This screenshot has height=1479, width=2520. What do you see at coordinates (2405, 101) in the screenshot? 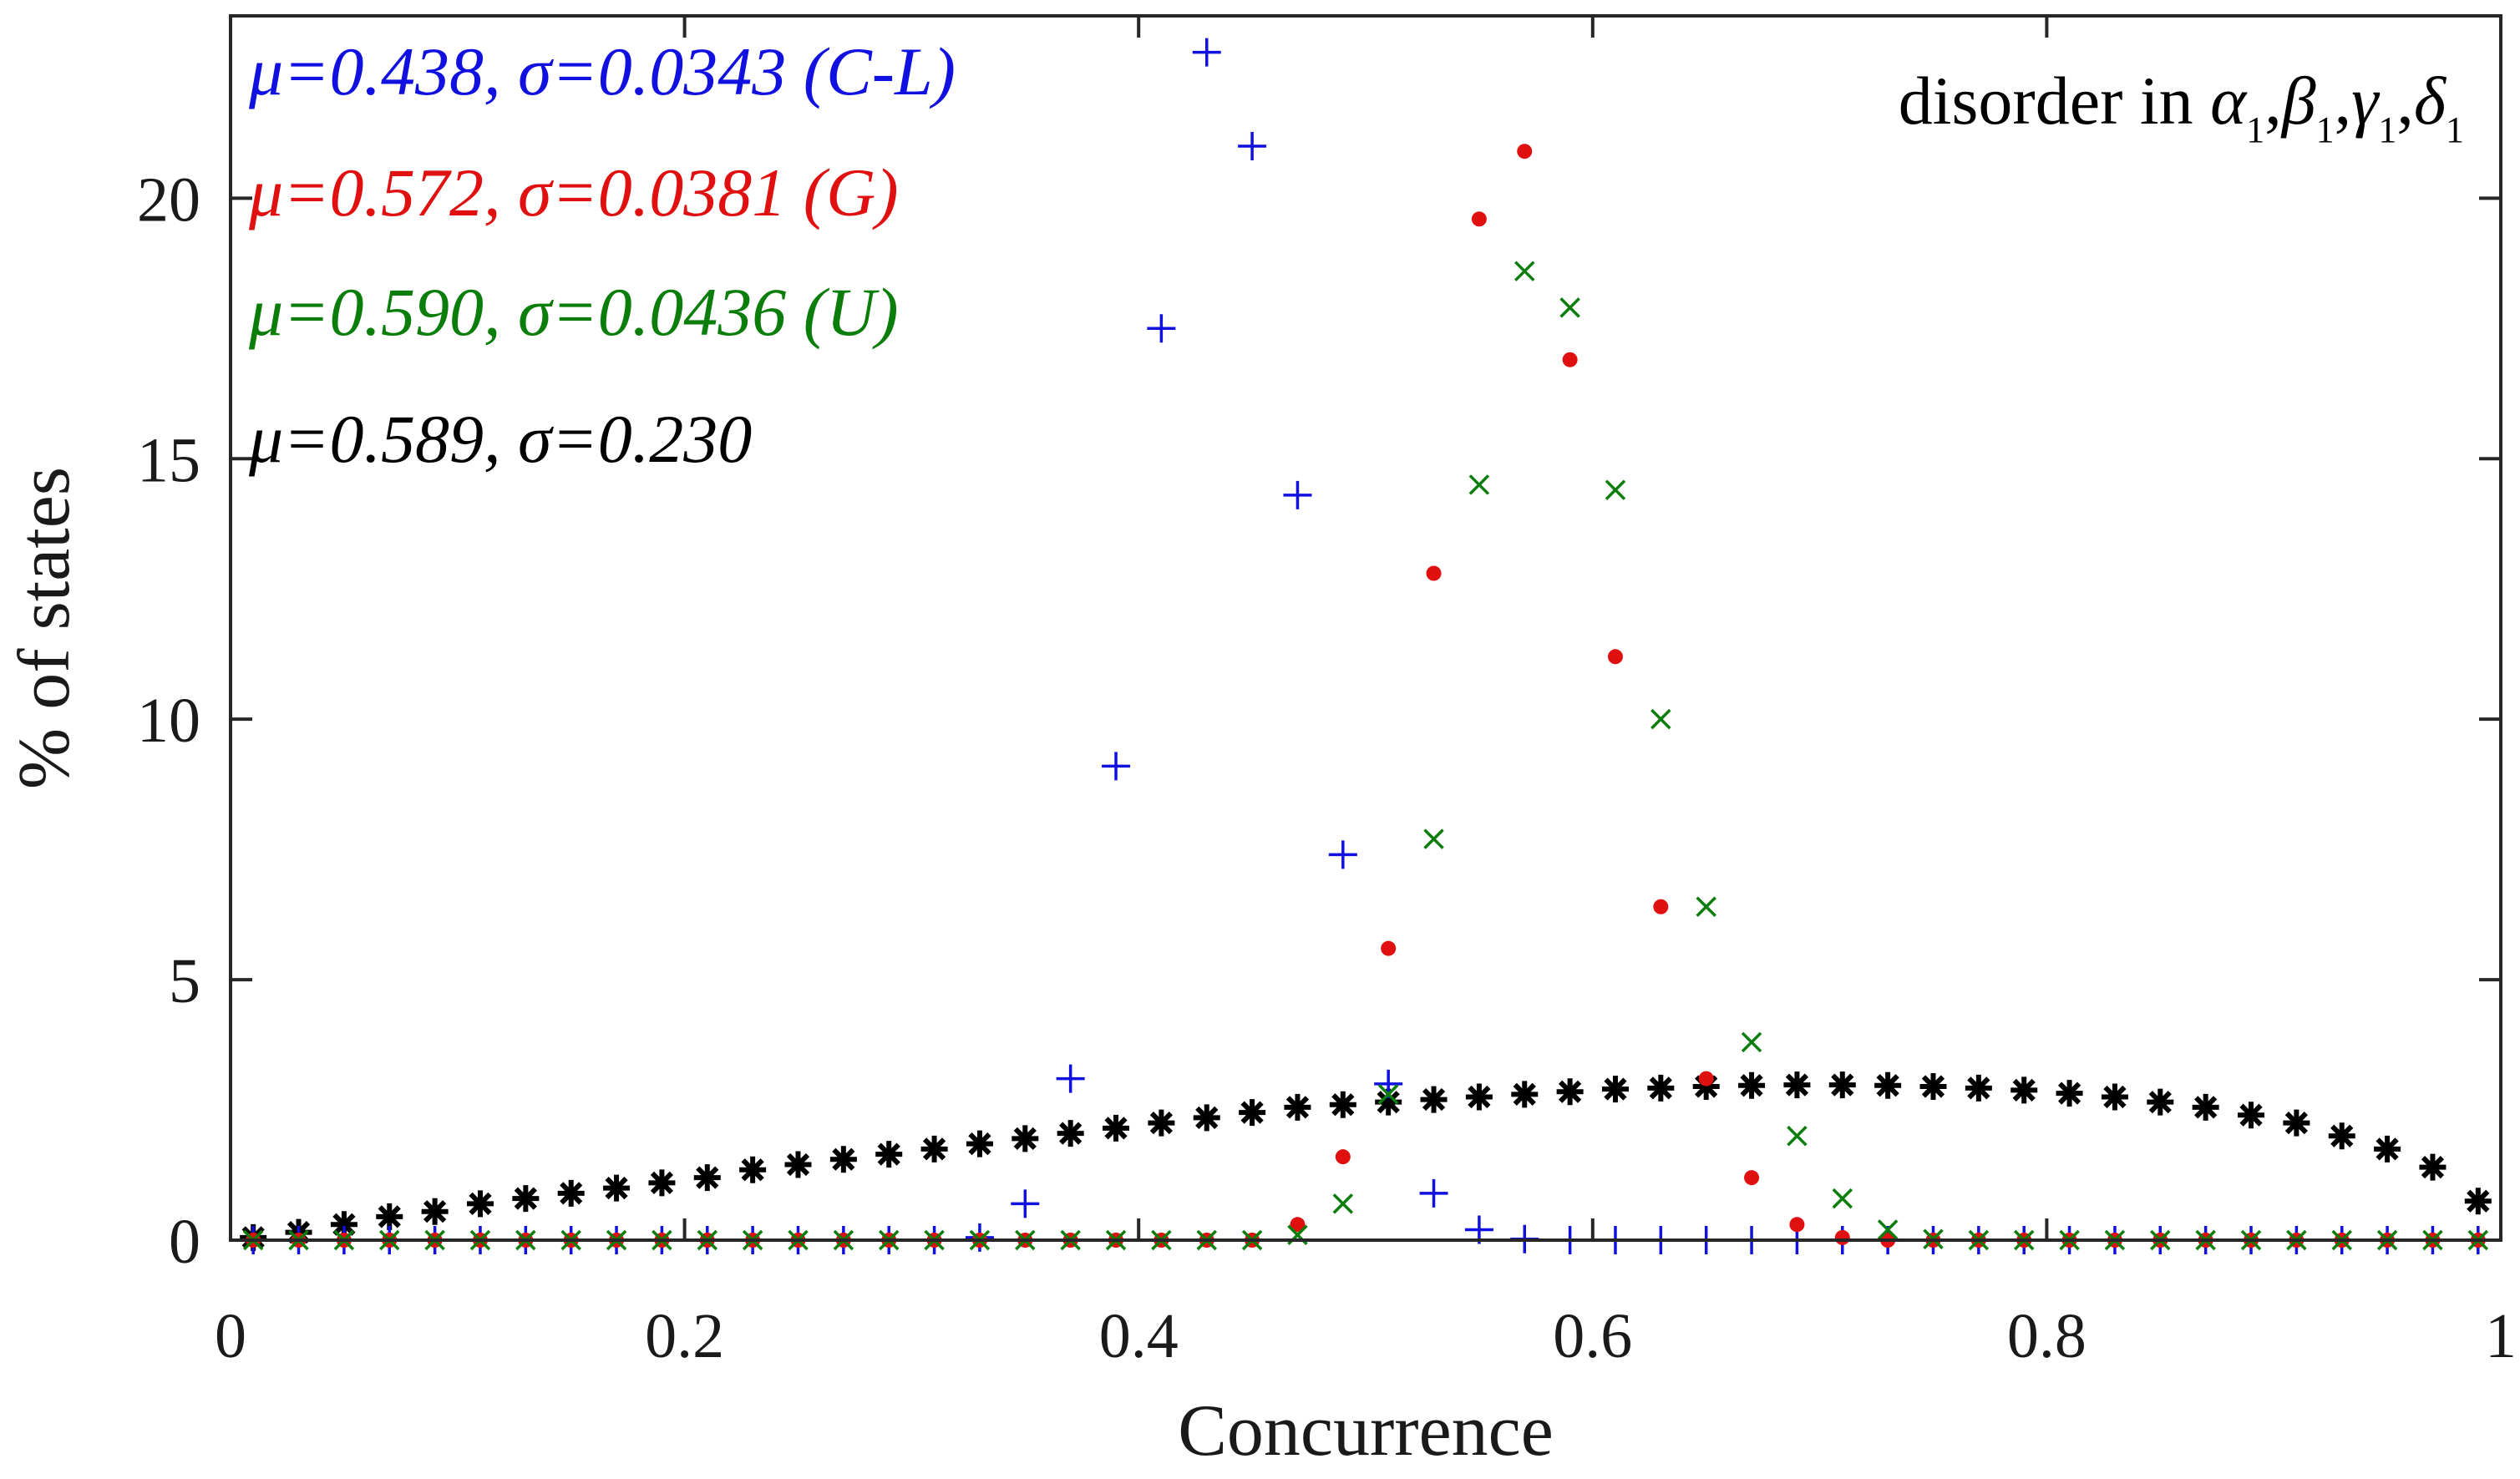
I see `annotation-sep-3: ,` at bounding box center [2405, 101].